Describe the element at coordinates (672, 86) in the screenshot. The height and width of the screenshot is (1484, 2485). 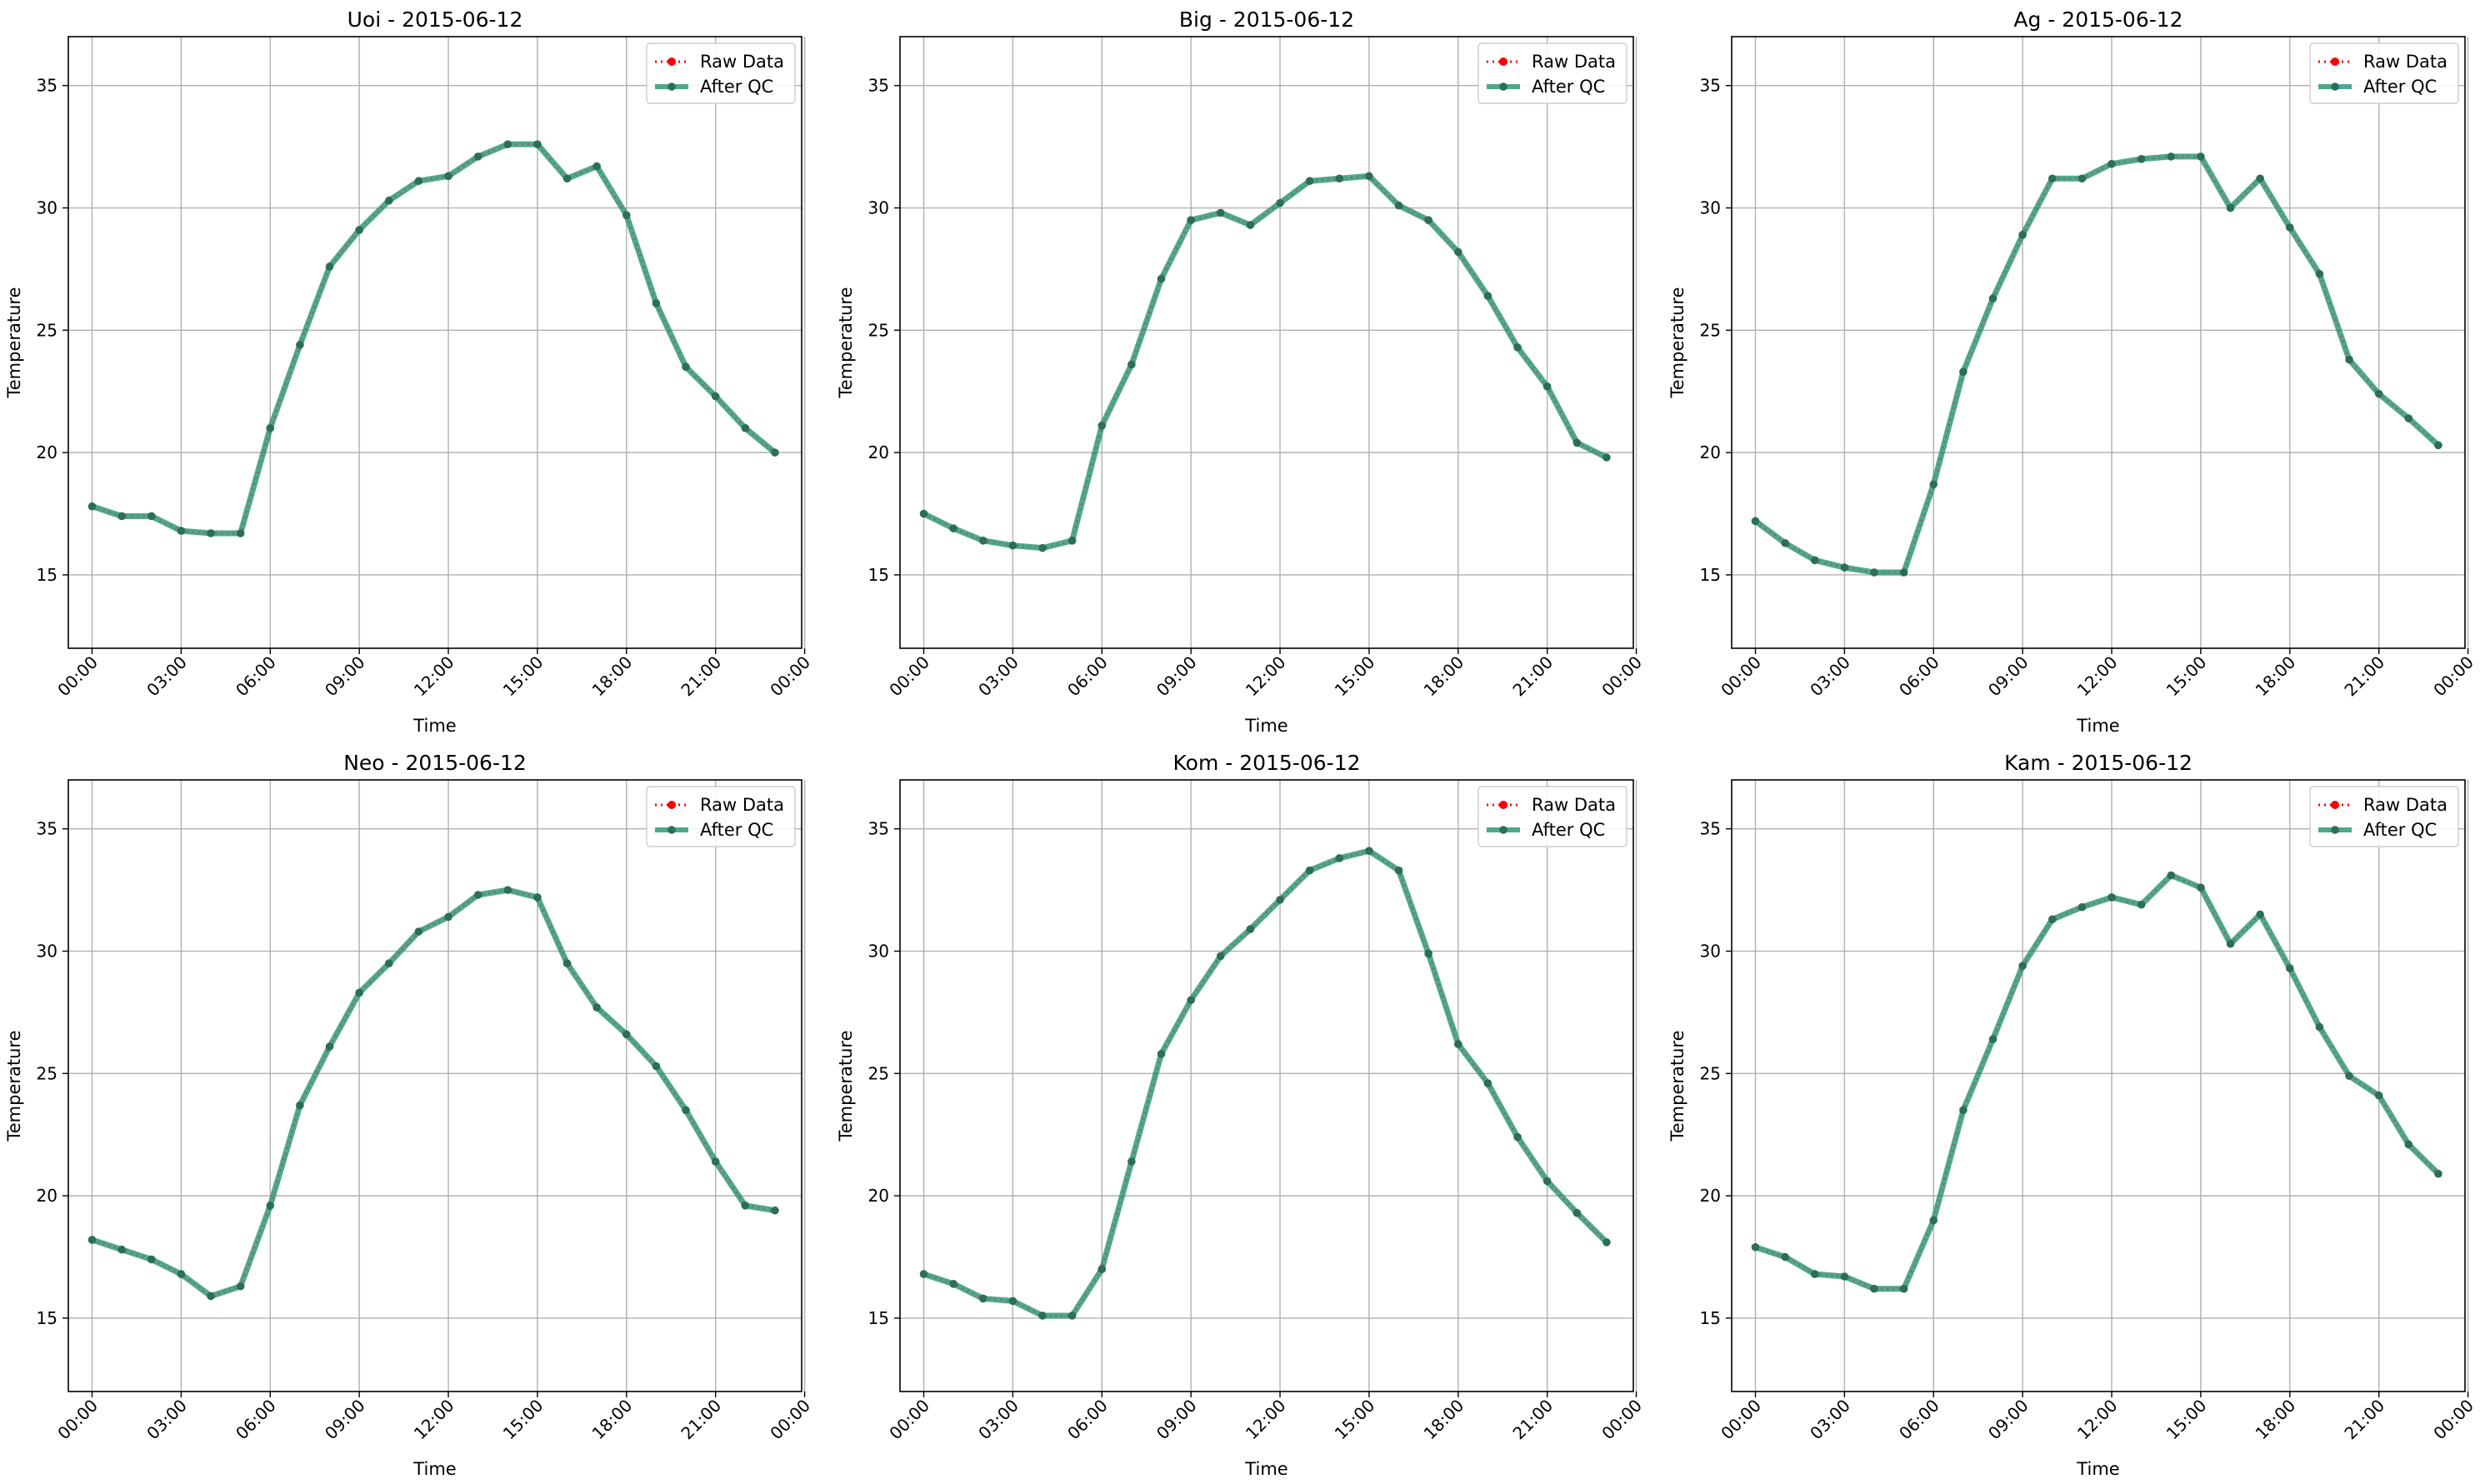
I see `legend-marker-qc` at that location.